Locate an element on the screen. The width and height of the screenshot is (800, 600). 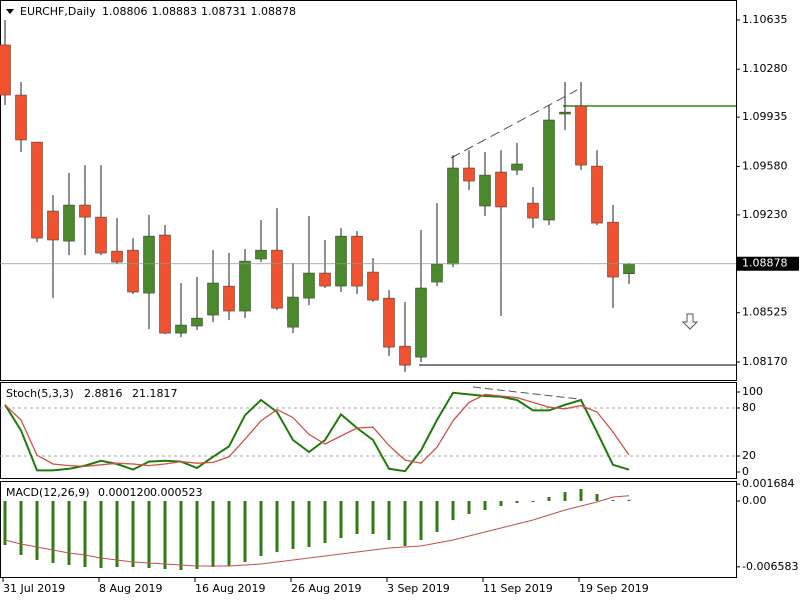
ohlc-value: 1.08883 is located at coordinates (175, 11).